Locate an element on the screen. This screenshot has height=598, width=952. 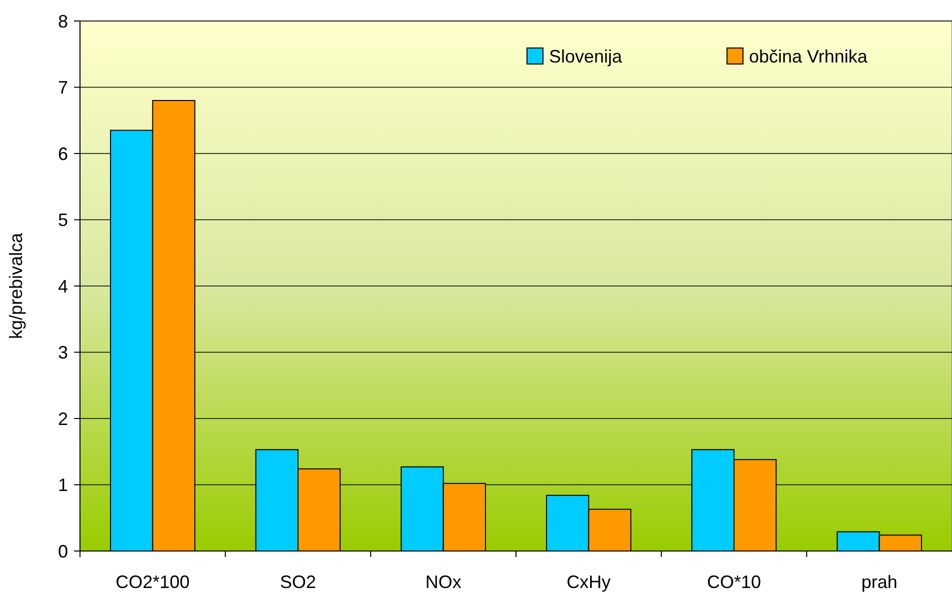
y-tick-label: 7 is located at coordinates (63, 88).